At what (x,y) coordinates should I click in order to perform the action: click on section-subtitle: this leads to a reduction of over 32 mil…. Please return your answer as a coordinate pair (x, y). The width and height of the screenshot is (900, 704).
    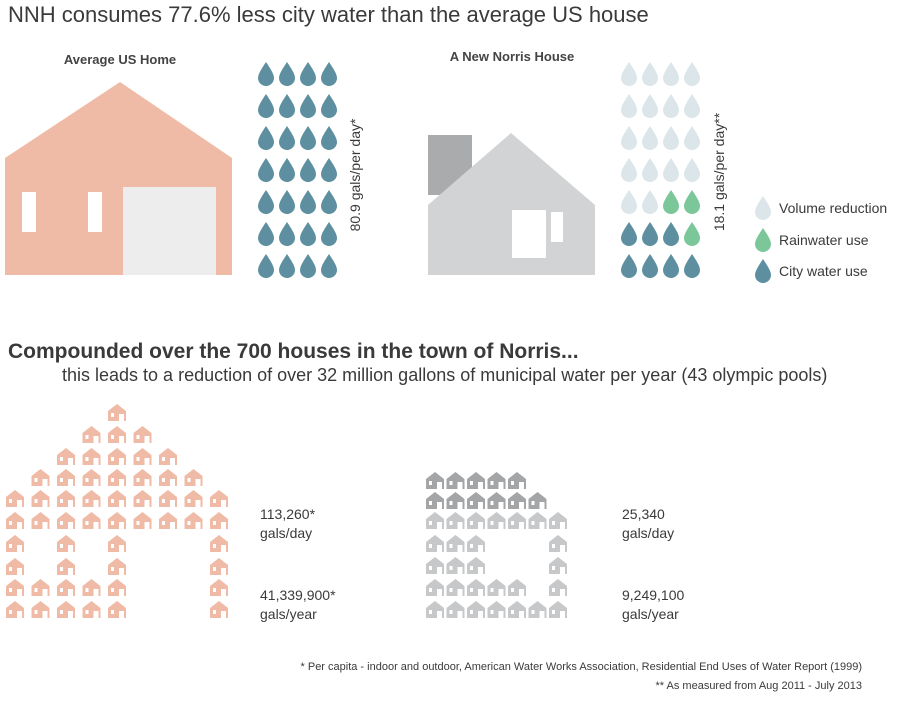
    Looking at the image, I should click on (444, 375).